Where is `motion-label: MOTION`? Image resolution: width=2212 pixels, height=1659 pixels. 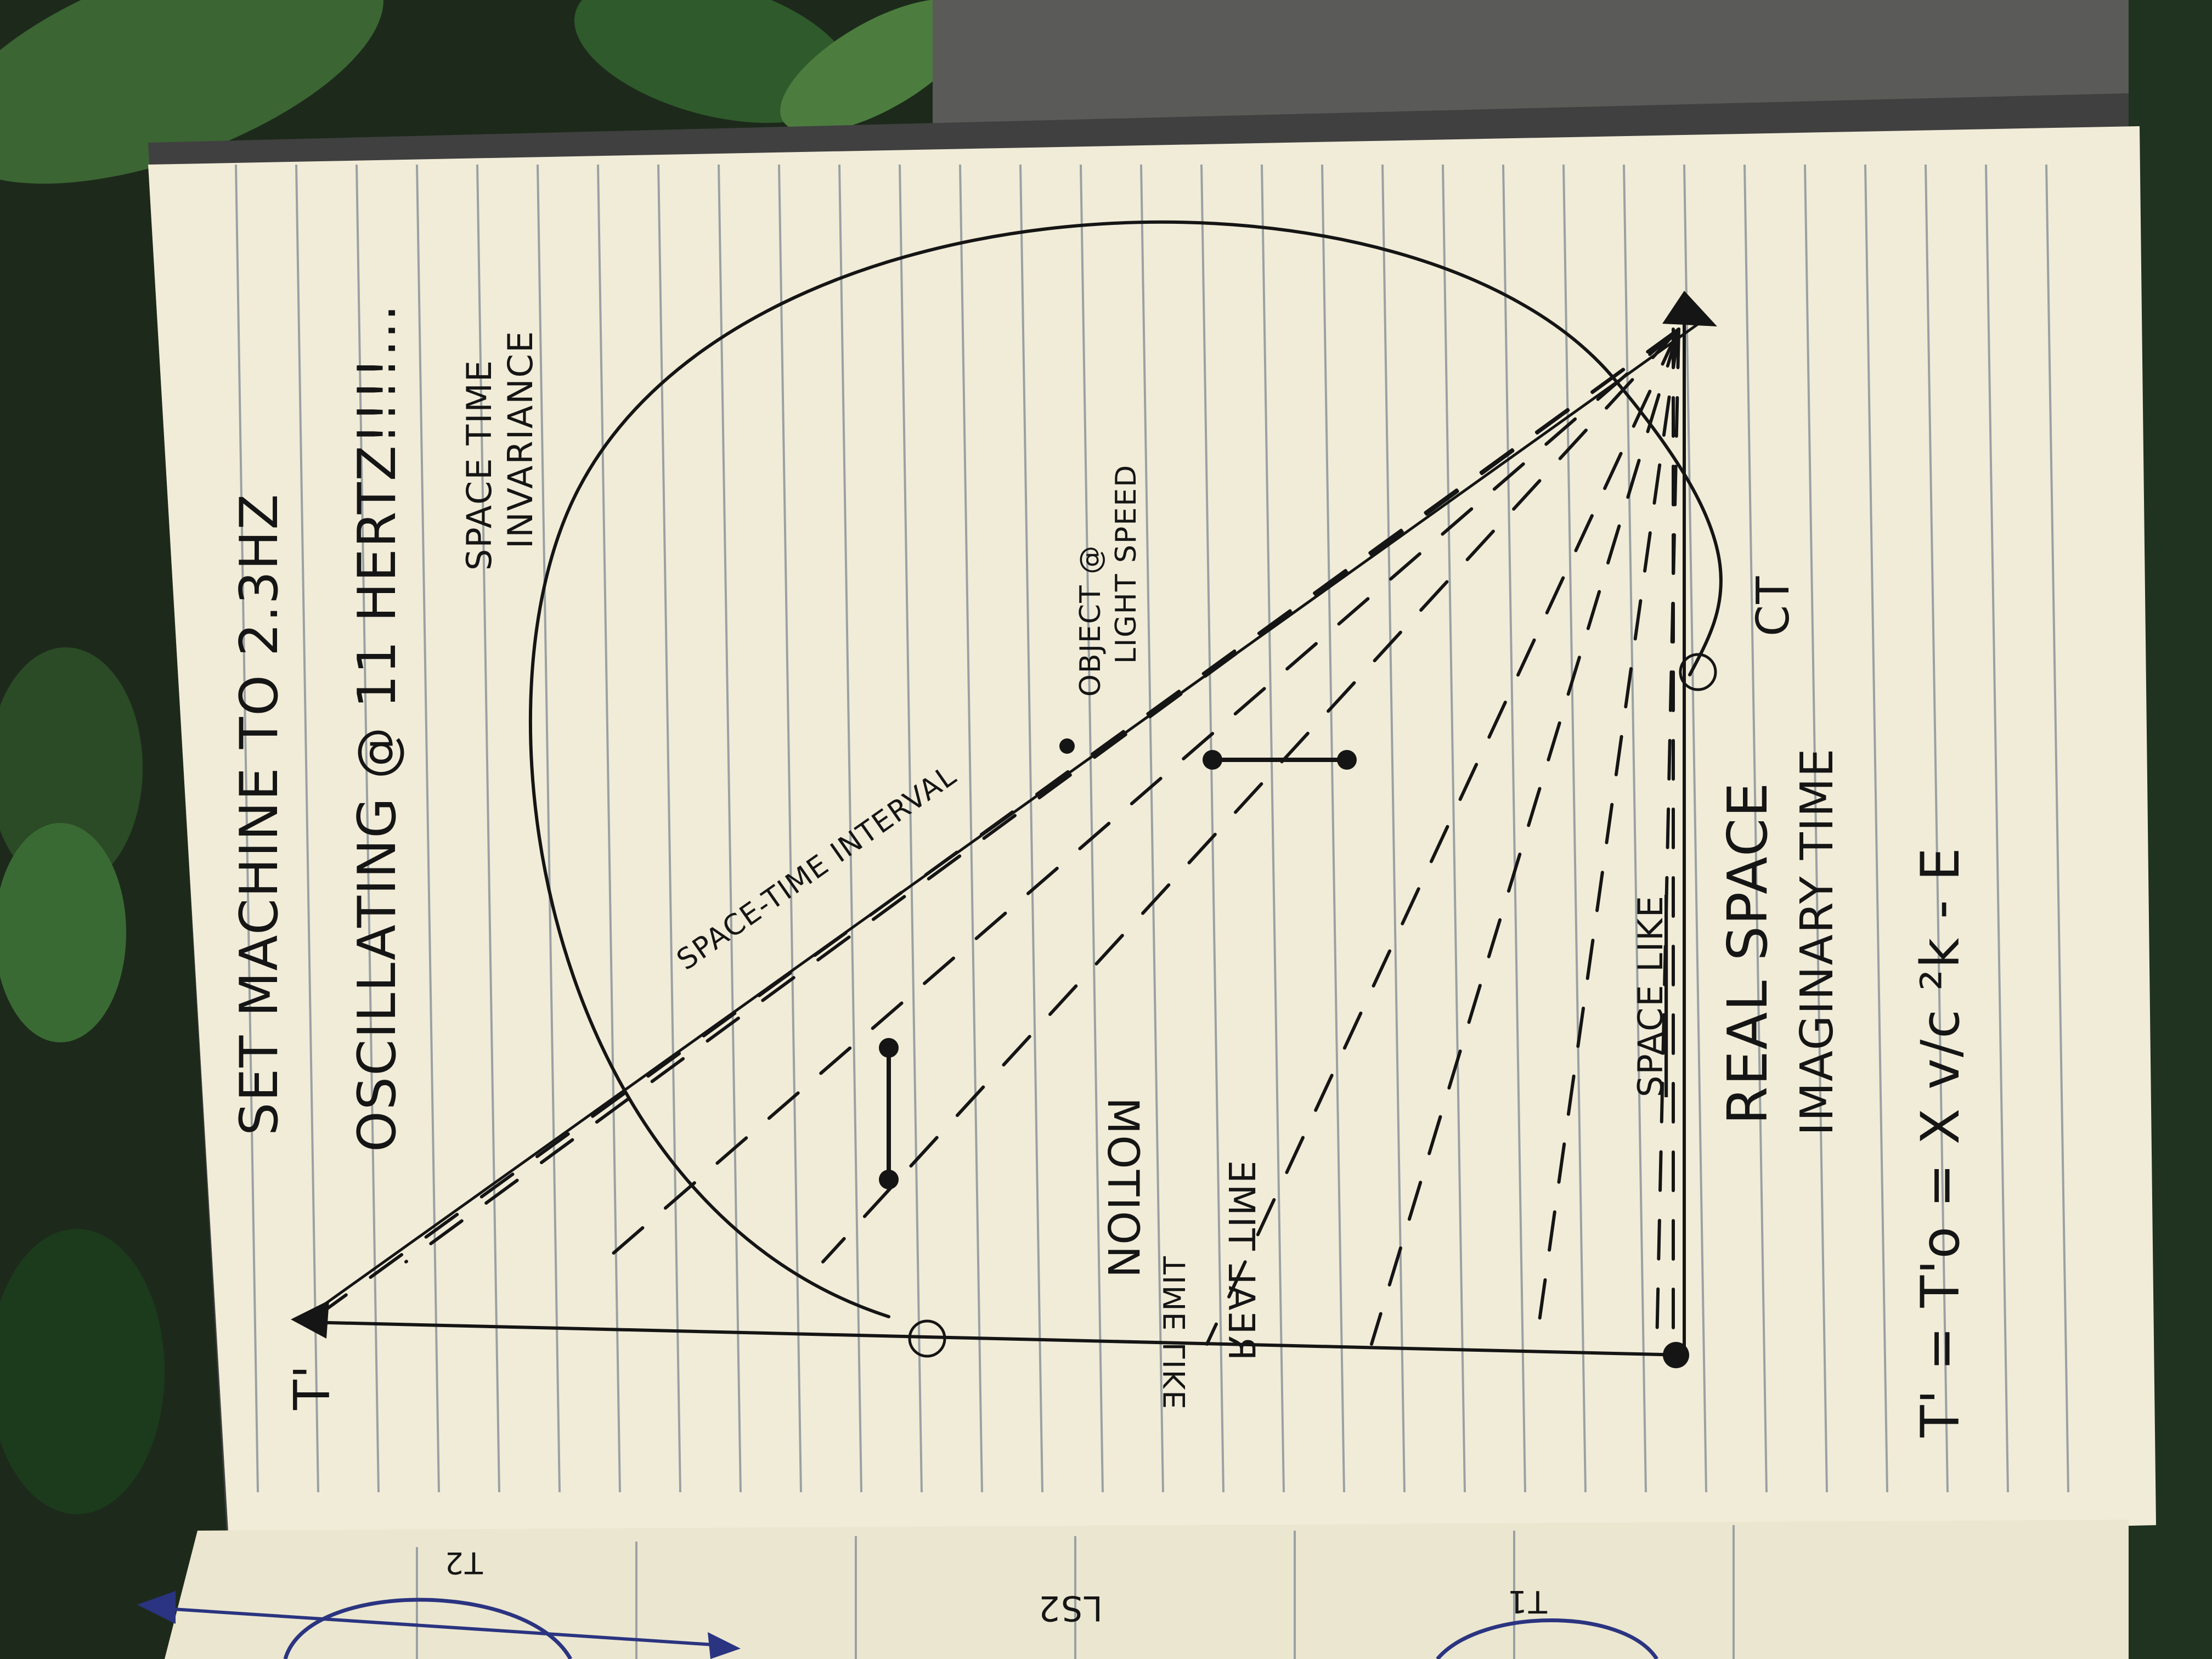
motion-label: MOTION is located at coordinates (1122, 1188).